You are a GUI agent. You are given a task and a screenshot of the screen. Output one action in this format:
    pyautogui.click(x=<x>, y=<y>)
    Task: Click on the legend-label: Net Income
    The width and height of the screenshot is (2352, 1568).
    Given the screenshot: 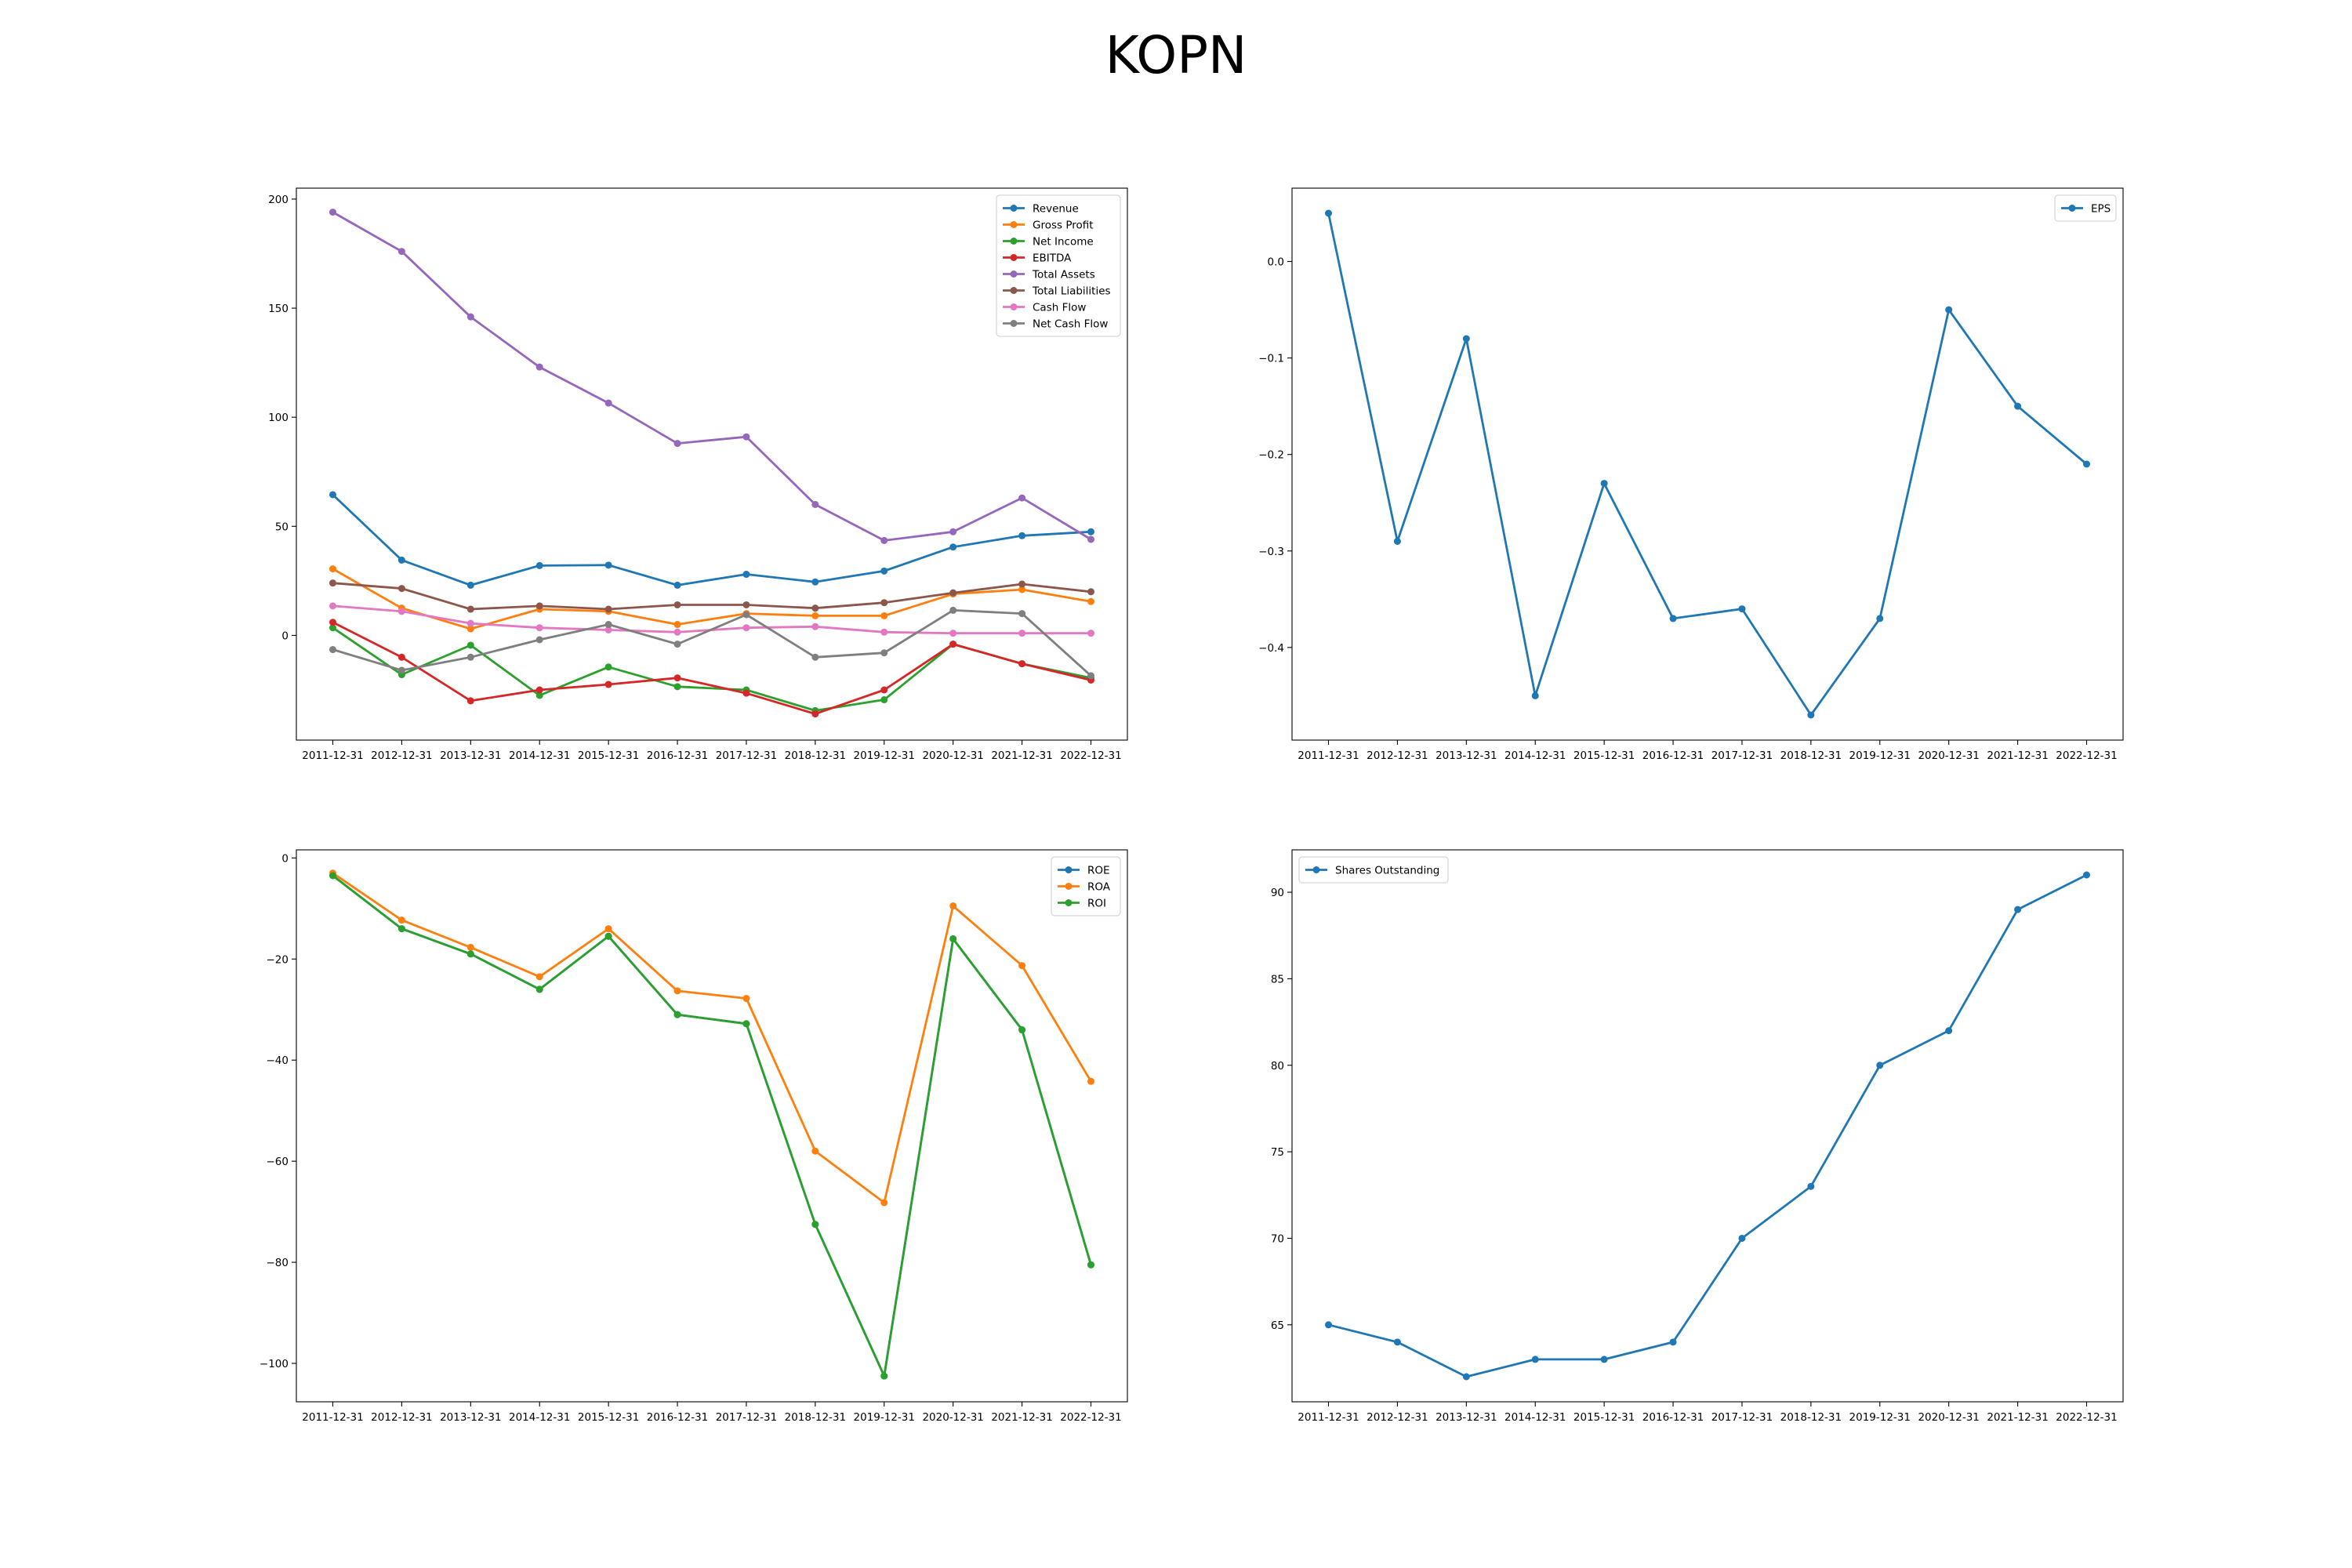 What is the action you would take?
    pyautogui.click(x=1063, y=242)
    